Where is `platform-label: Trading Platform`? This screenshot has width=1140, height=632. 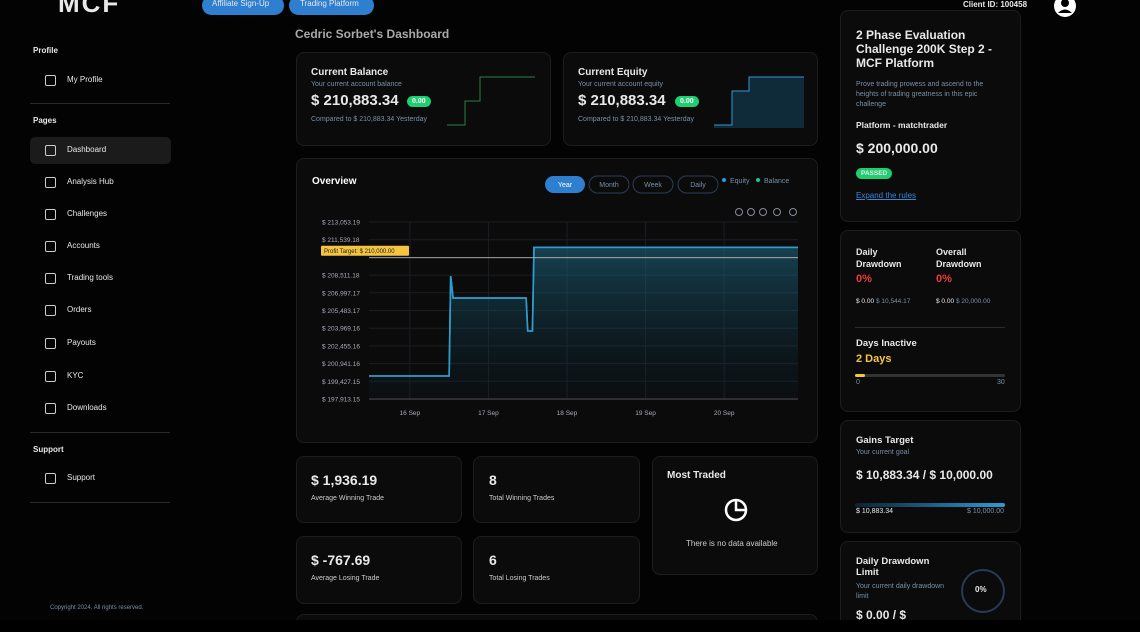
platform-label: Trading Platform is located at coordinates (329, 4).